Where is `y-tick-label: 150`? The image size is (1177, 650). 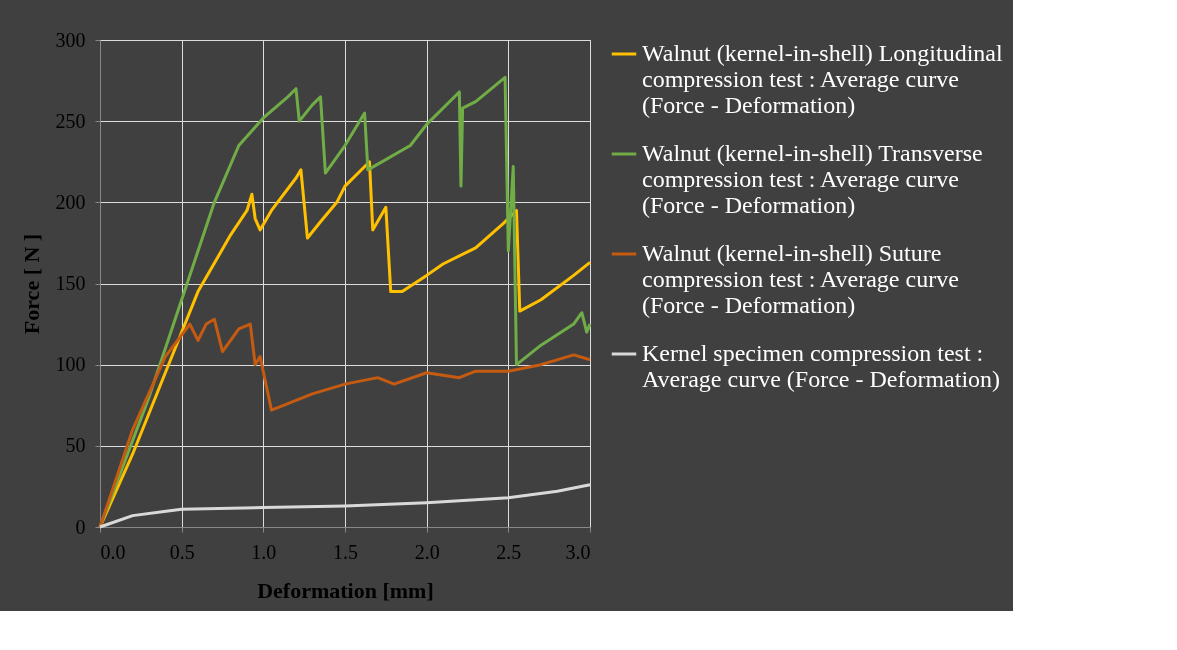 y-tick-label: 150 is located at coordinates (70, 283).